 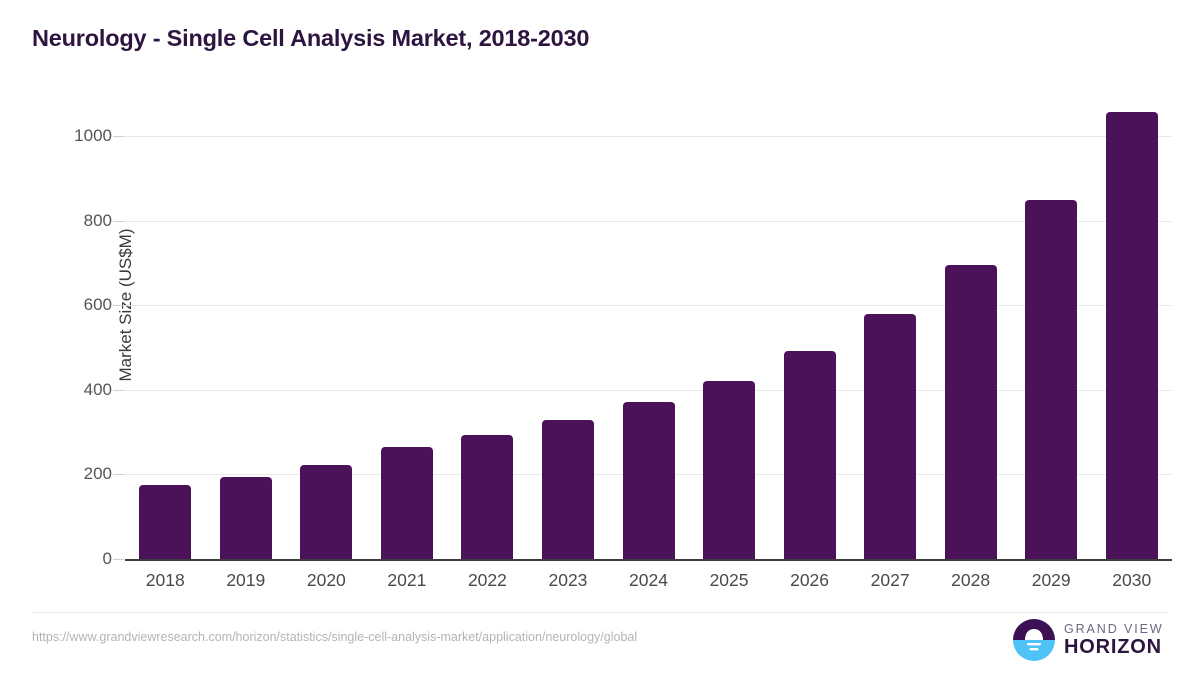 What do you see at coordinates (810, 580) in the screenshot?
I see `x-axis-tick-label: 2026` at bounding box center [810, 580].